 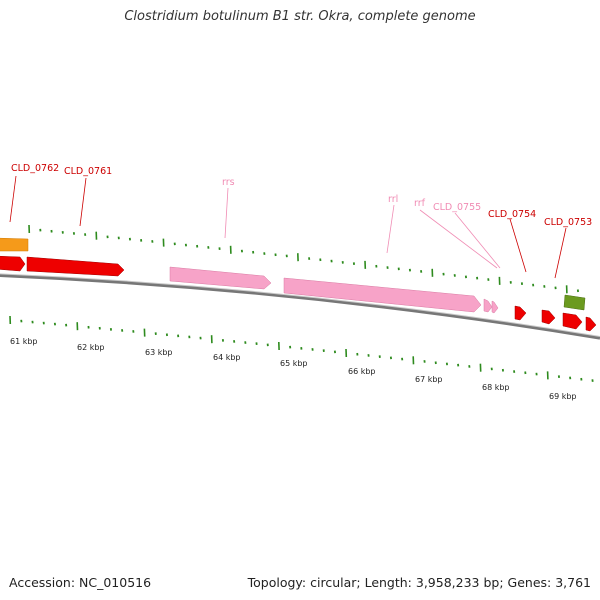 I want to click on scale-label-62kbp: 62 kbp, so click(x=91, y=347).